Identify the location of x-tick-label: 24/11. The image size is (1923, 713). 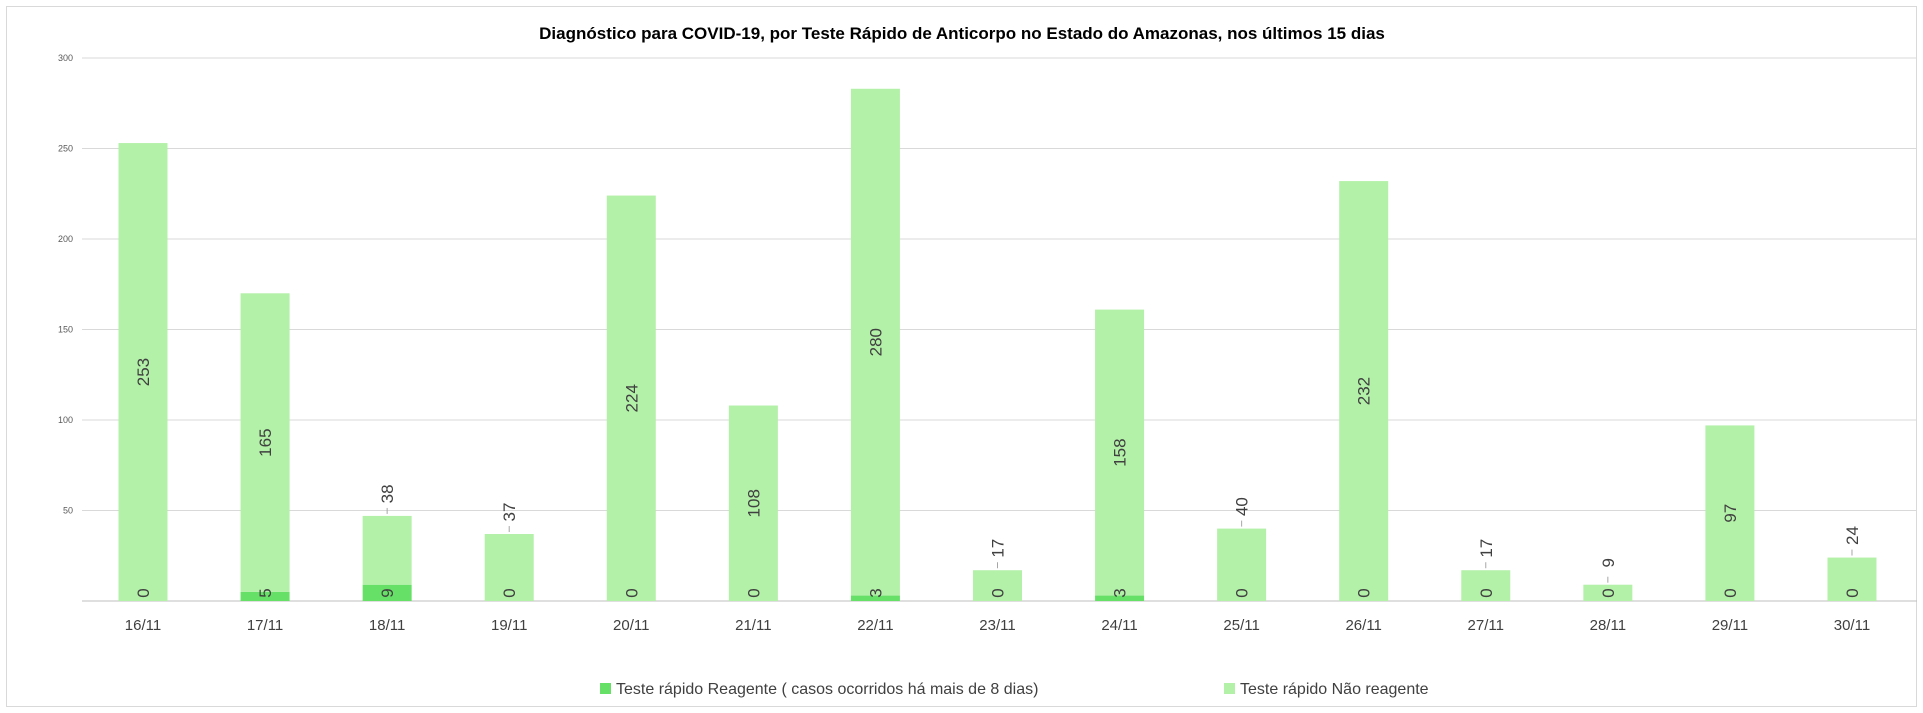
(1119, 625).